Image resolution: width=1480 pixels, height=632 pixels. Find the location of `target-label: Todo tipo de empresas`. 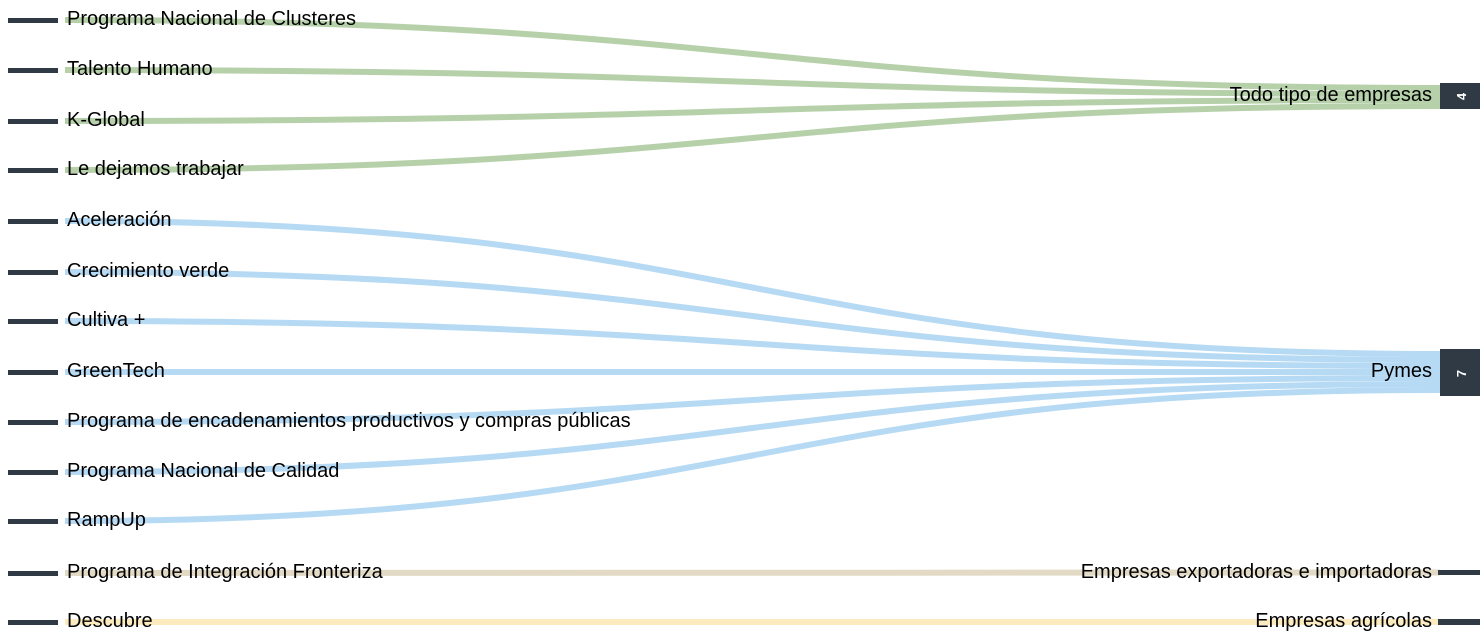

target-label: Todo tipo de empresas is located at coordinates (1330, 95).